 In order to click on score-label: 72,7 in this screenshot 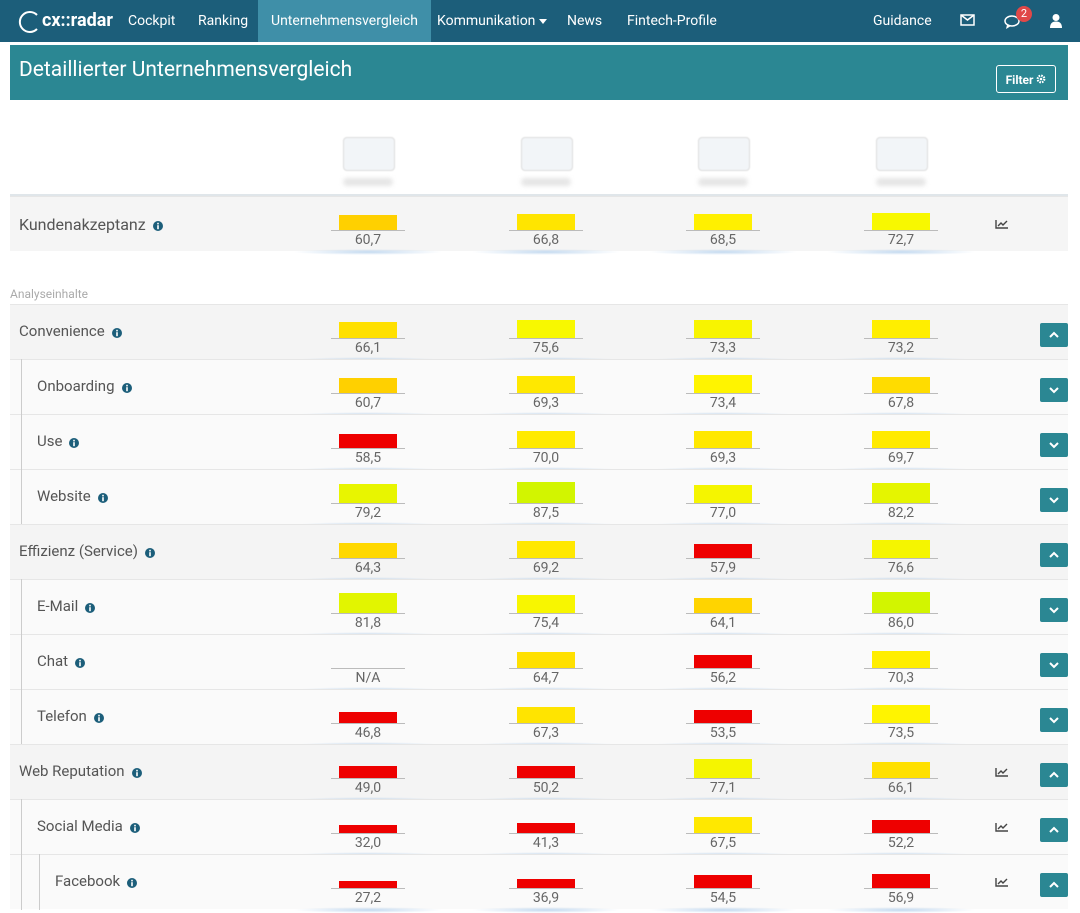, I will do `click(901, 240)`.